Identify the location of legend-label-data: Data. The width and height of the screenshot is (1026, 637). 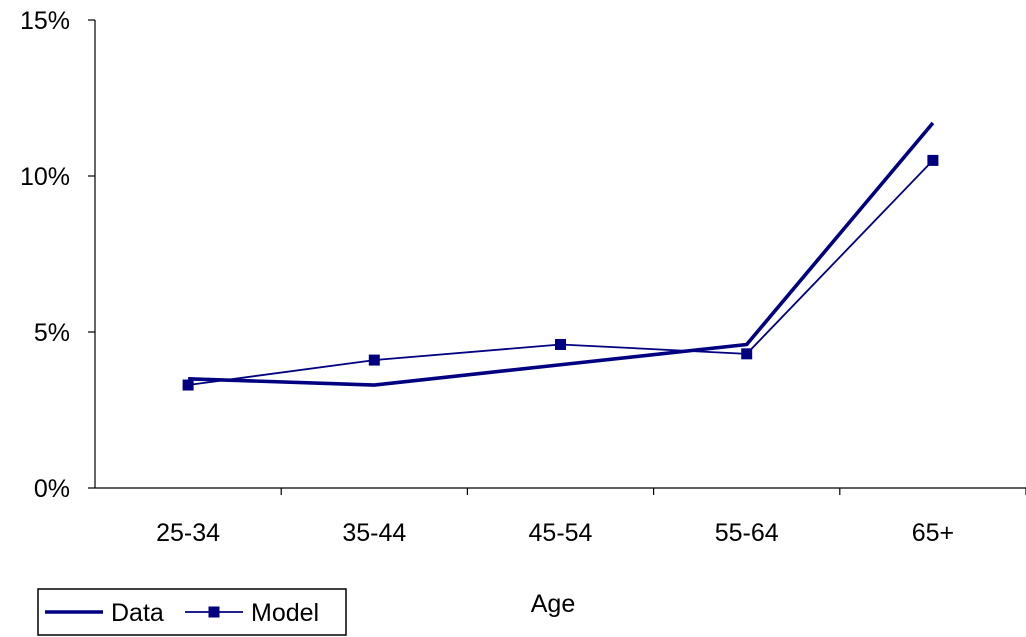
(137, 613).